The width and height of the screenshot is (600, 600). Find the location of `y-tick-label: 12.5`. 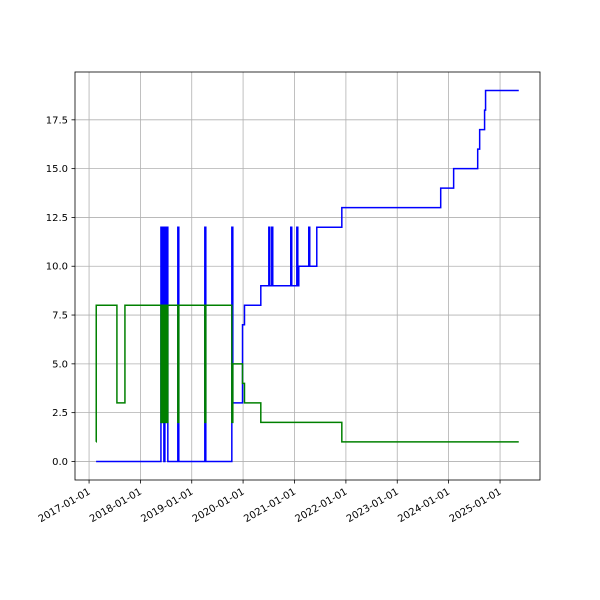

y-tick-label: 12.5 is located at coordinates (57, 218).